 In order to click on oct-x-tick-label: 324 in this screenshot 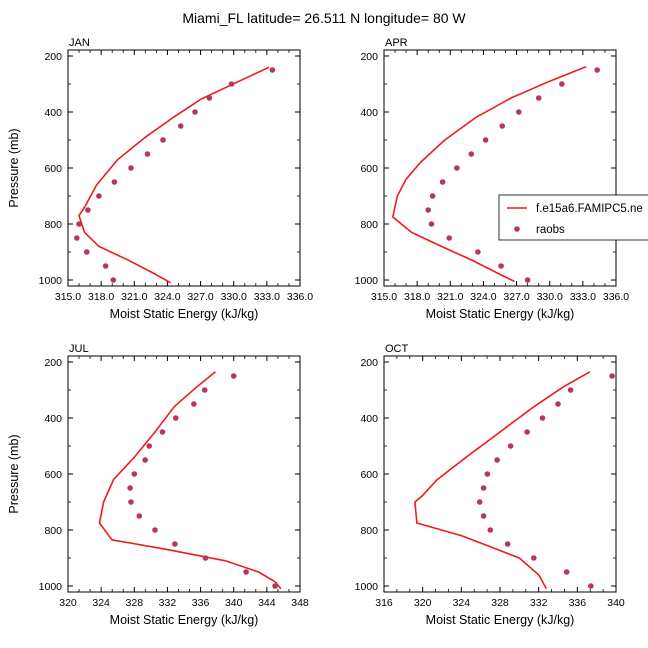, I will do `click(462, 603)`.